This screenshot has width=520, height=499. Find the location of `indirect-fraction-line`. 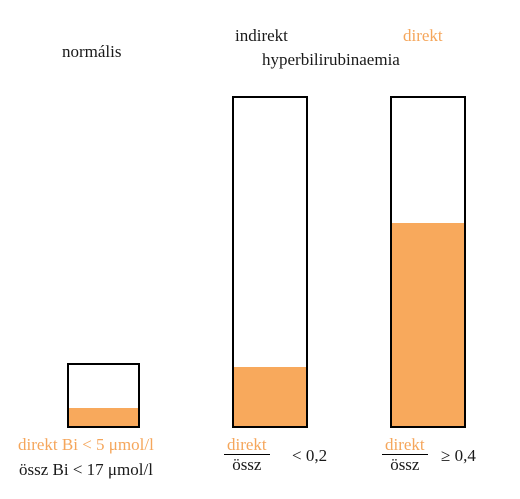

indirect-fraction-line is located at coordinates (247, 454).